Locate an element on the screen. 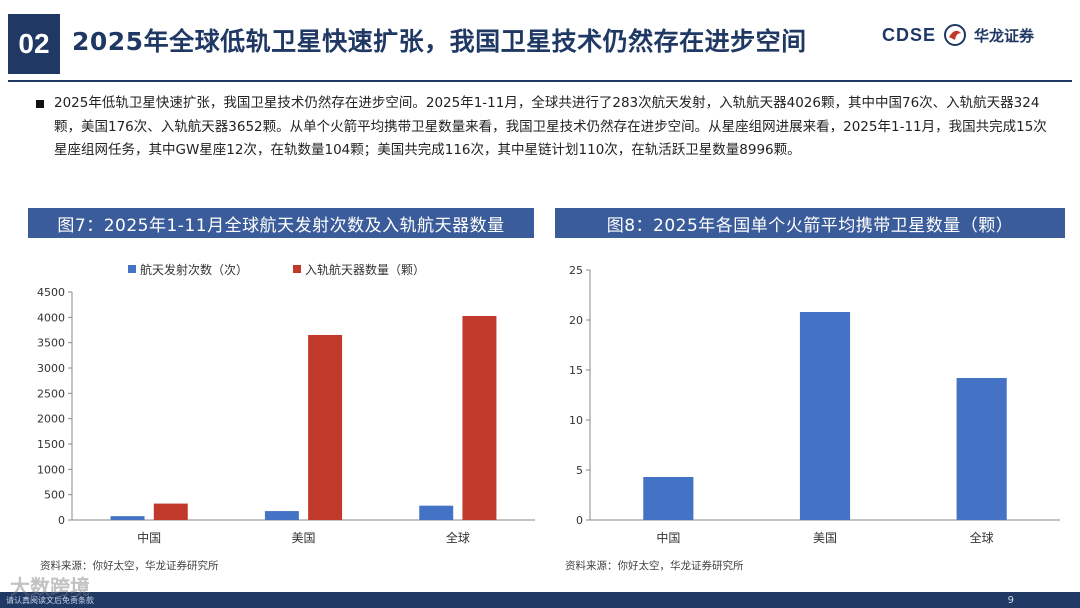  section-number: 02 is located at coordinates (34, 44).